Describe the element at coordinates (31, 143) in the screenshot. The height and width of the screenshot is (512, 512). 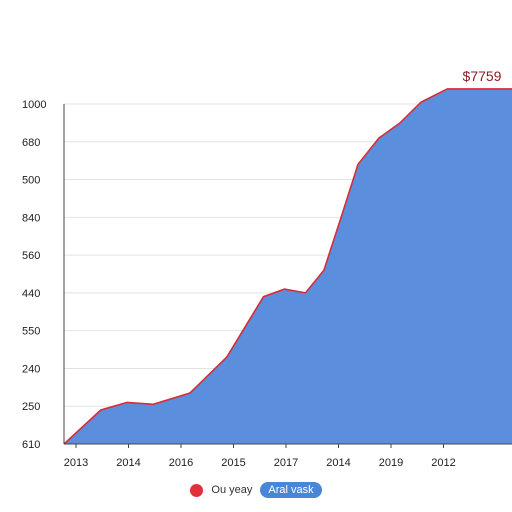
I see `y-tick-label: 680` at that location.